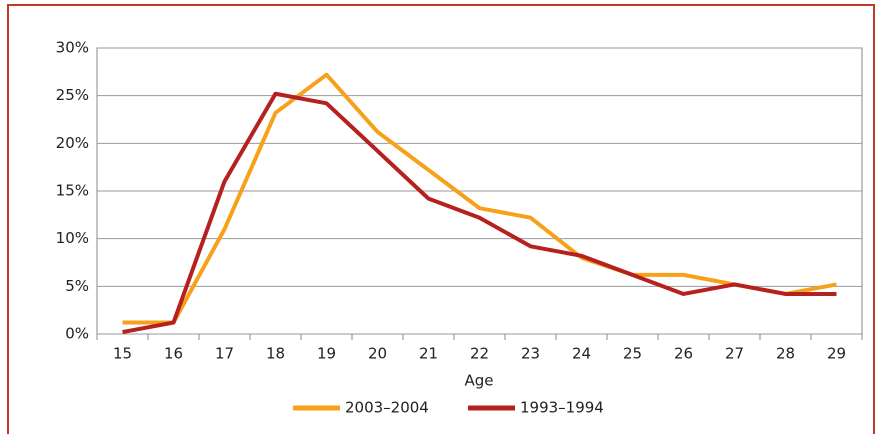 This screenshot has height=434, width=882. What do you see at coordinates (632, 354) in the screenshot?
I see `x-tick-label: 25` at bounding box center [632, 354].